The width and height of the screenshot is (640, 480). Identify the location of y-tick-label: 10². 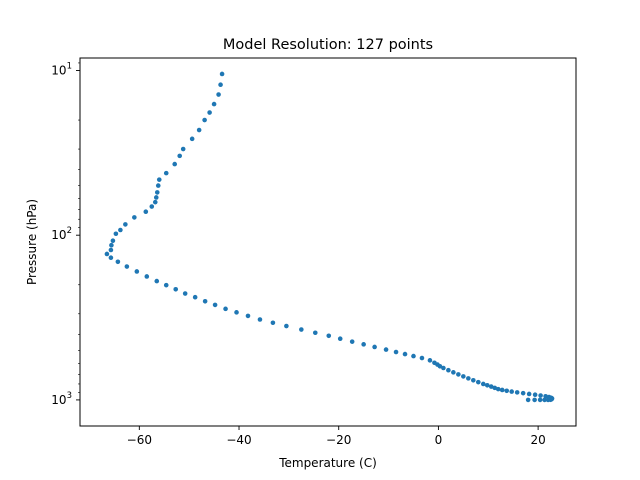
(61, 234).